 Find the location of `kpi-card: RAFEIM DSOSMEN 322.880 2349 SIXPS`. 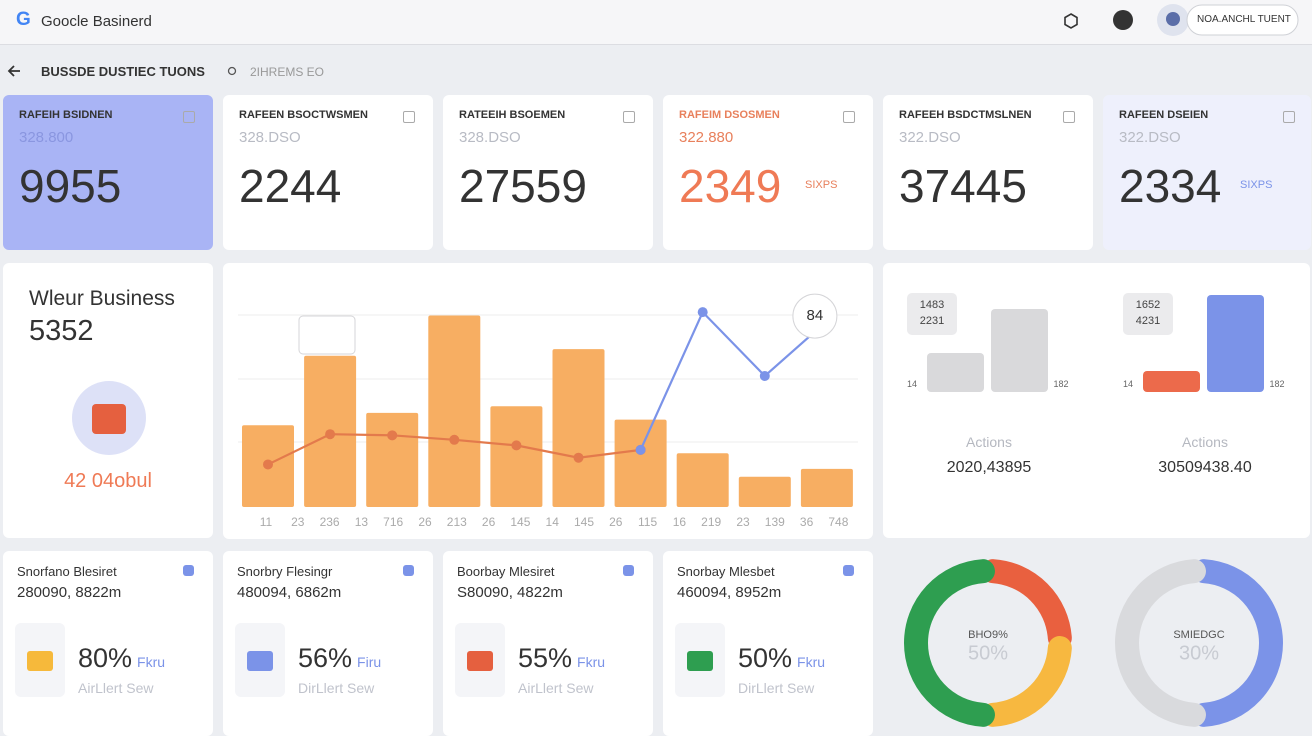

kpi-card: RAFEIM DSOSMEN 322.880 2349 SIXPS is located at coordinates (768, 172).